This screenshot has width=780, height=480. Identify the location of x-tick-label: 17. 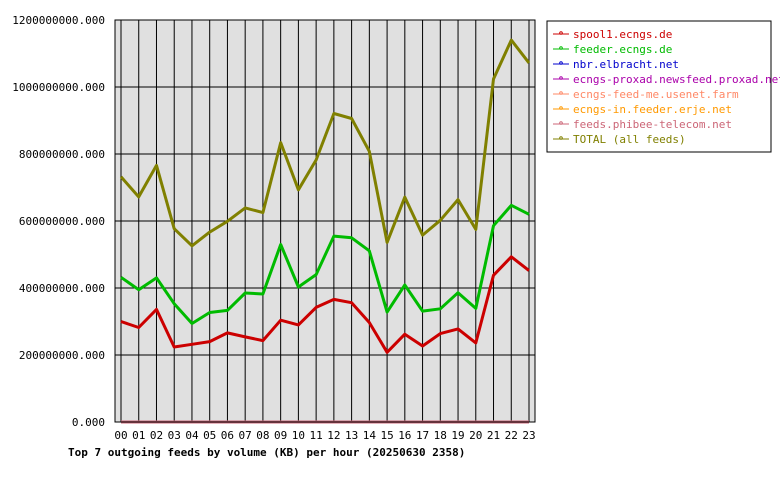
(422, 435).